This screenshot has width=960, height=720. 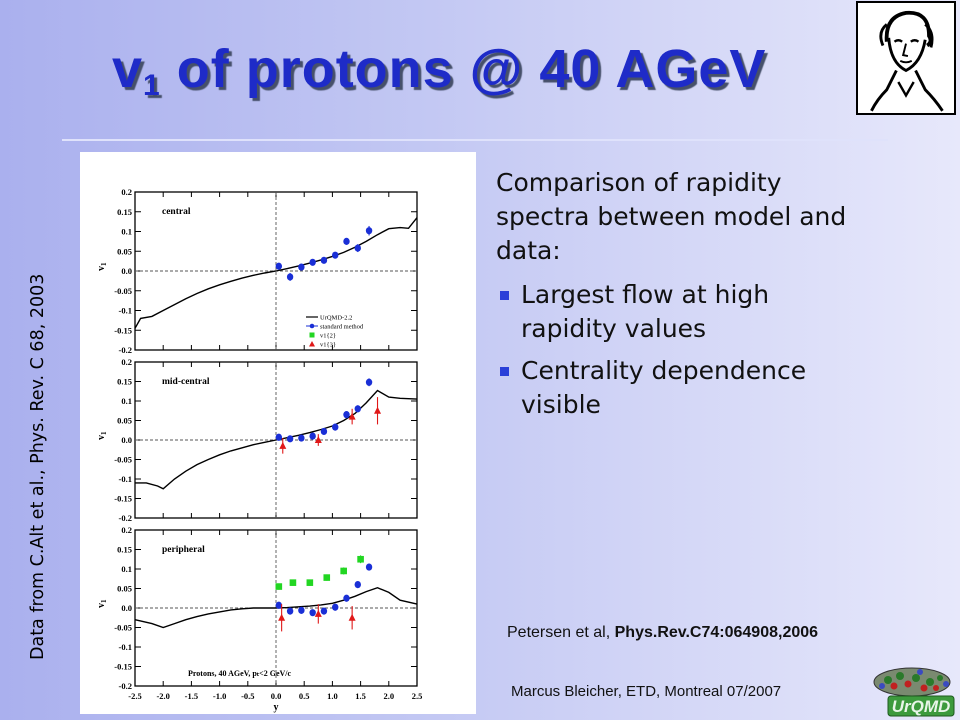 I want to click on x-tick-label: -2.5, so click(x=134, y=696).